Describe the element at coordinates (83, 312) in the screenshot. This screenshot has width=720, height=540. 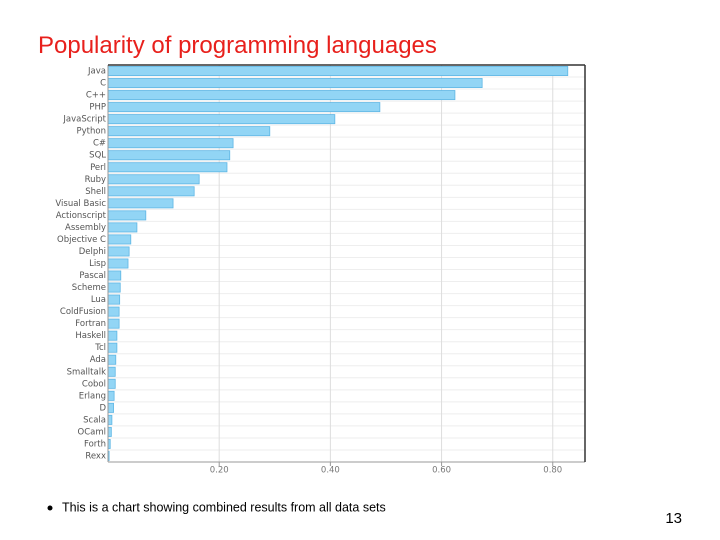
I see `y-tick-label: ColdFusion` at that location.